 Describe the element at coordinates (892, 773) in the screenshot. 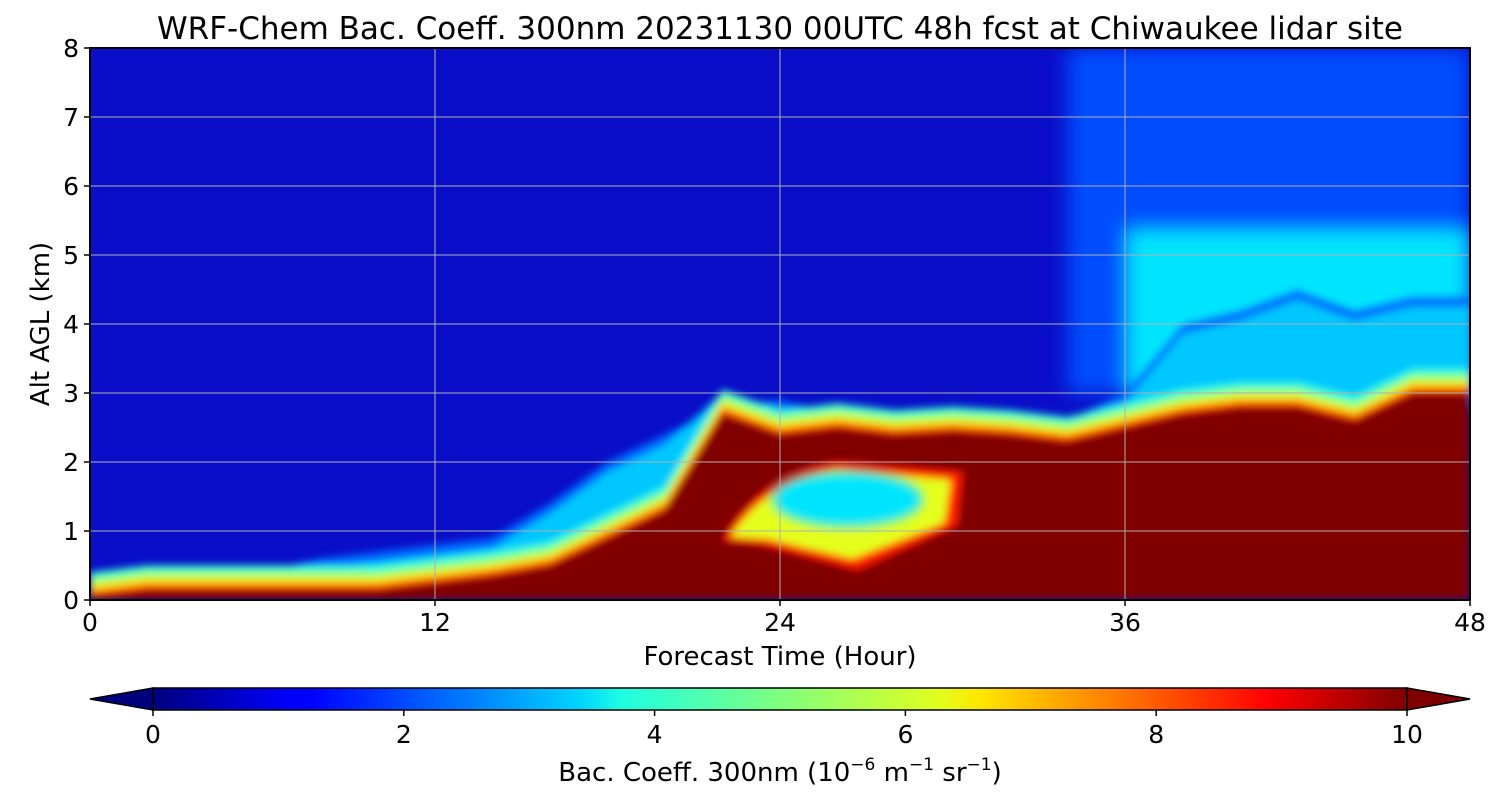

I see `colorbar-label-mid: m` at that location.